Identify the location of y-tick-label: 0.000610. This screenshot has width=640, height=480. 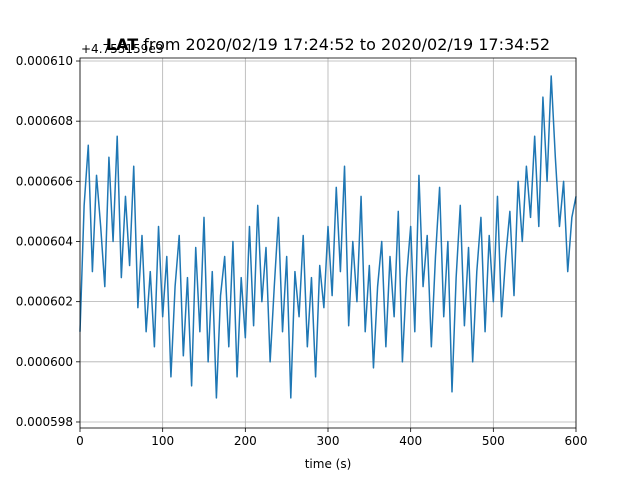
(44, 61).